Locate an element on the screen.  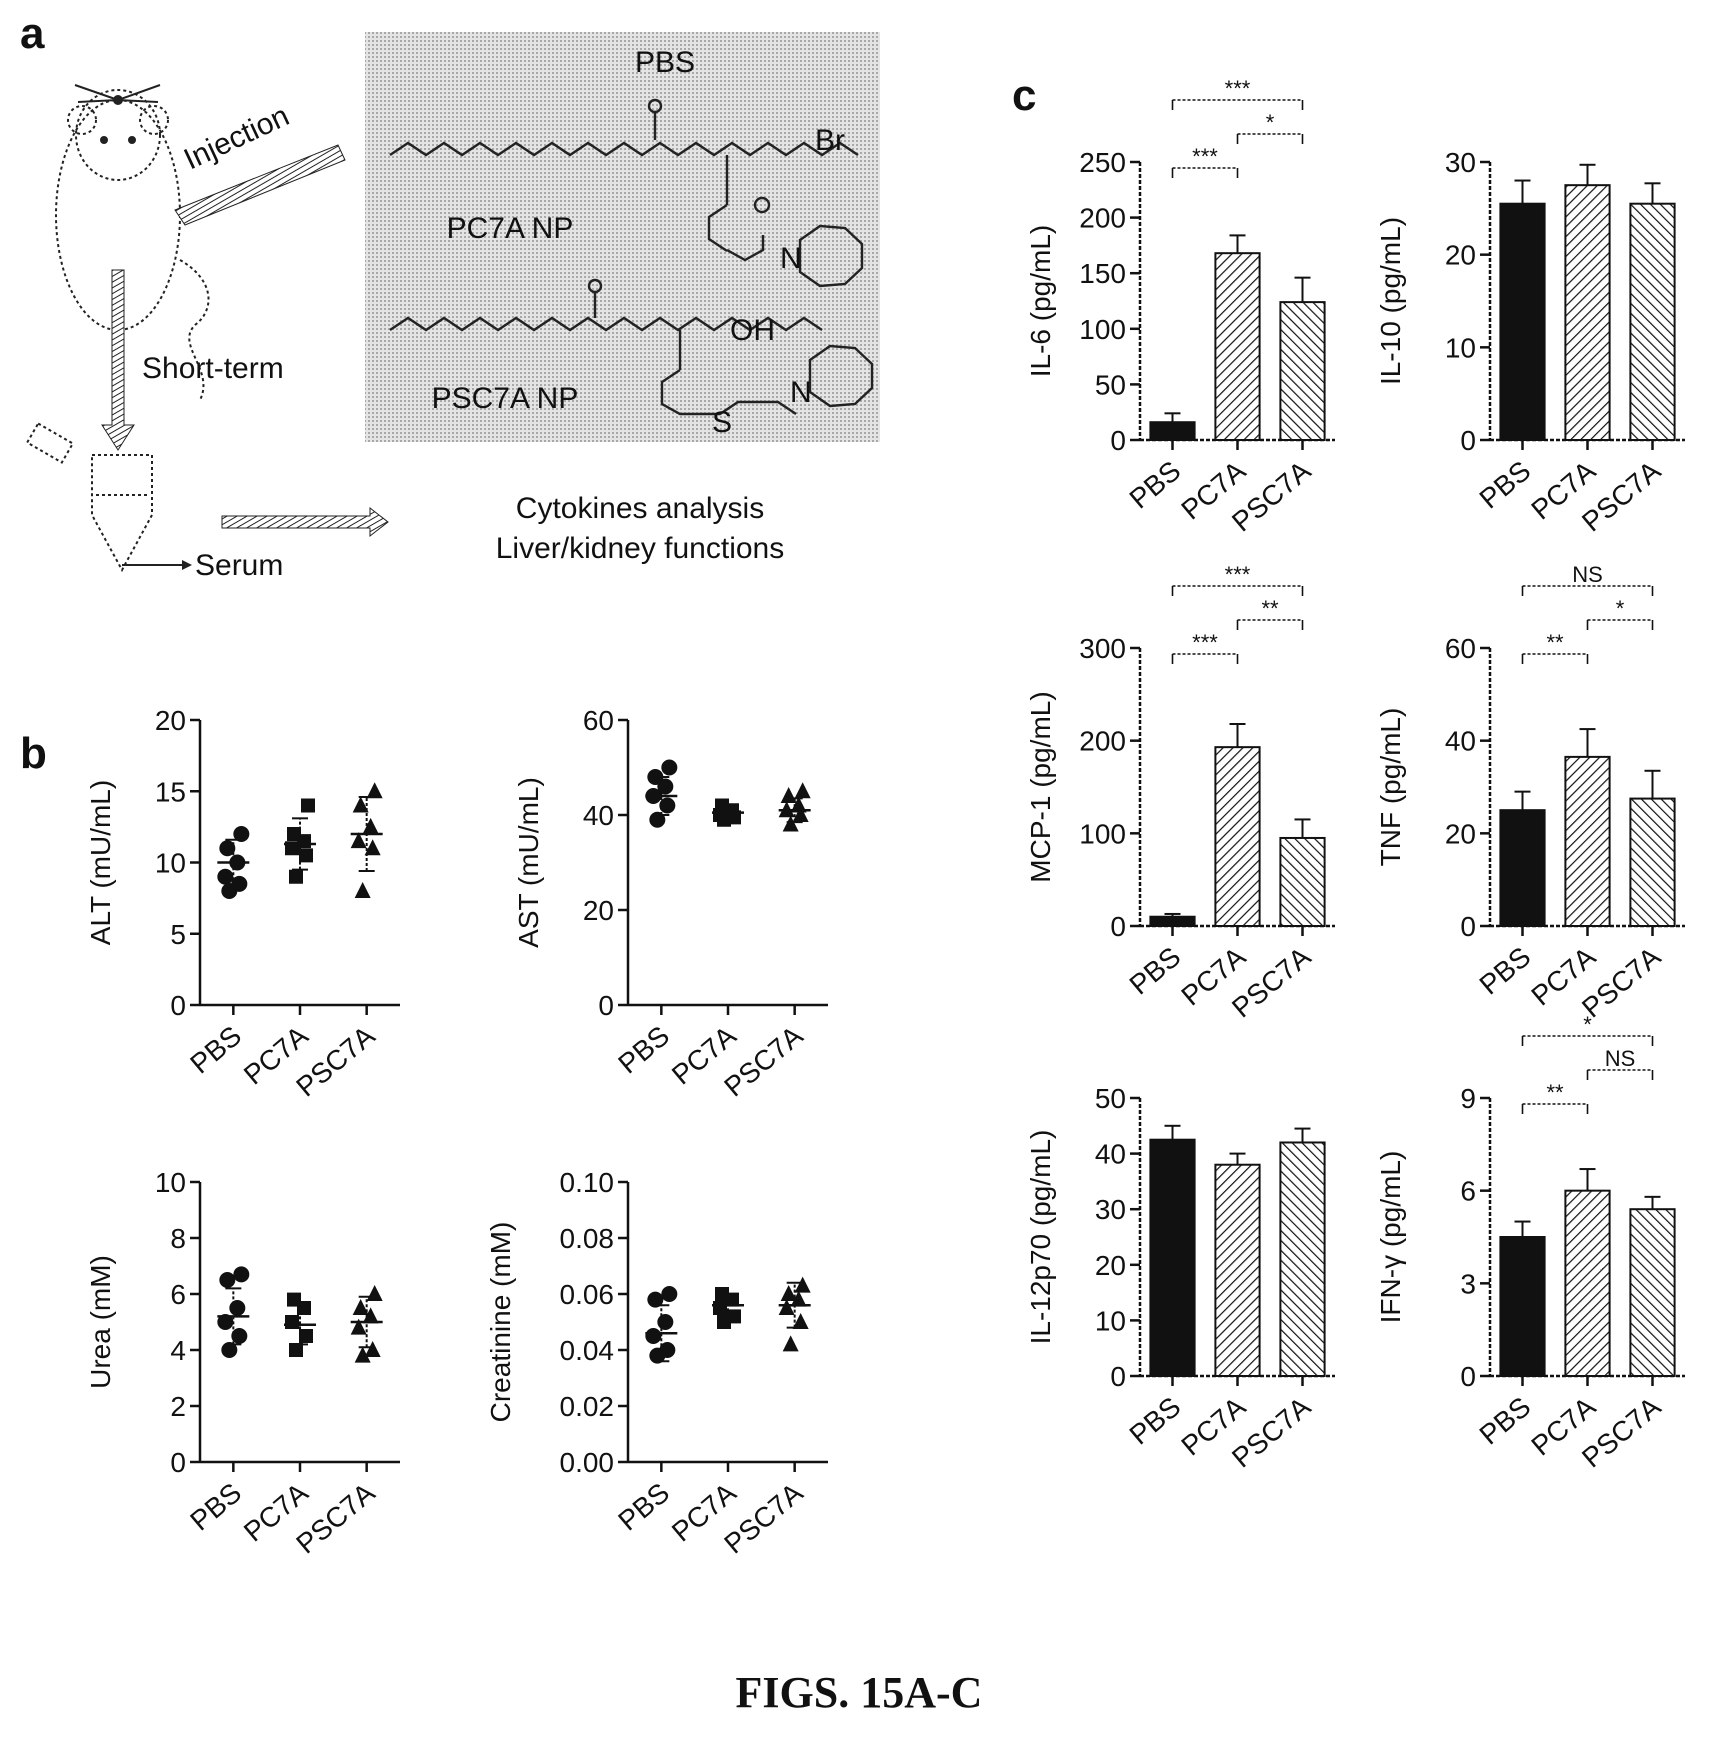
ast-ytick-label: 40 is located at coordinates (598, 815).